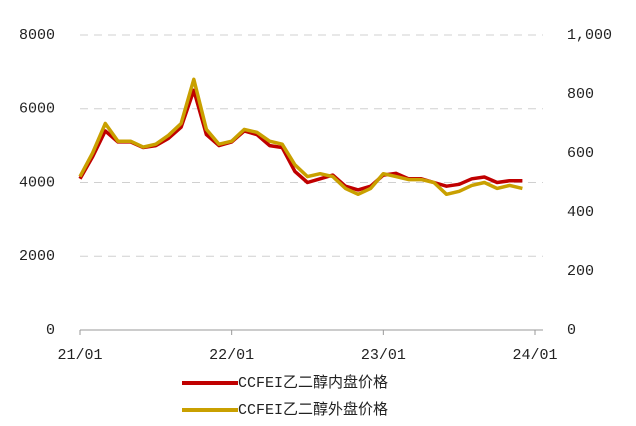 The width and height of the screenshot is (636, 426). Describe the element at coordinates (580, 153) in the screenshot. I see `y2-tick-label: 600` at that location.